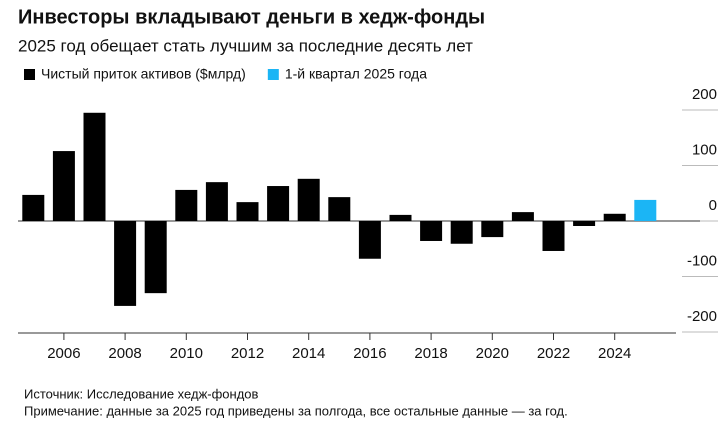  I want to click on y-tick-label: 100, so click(704, 149).